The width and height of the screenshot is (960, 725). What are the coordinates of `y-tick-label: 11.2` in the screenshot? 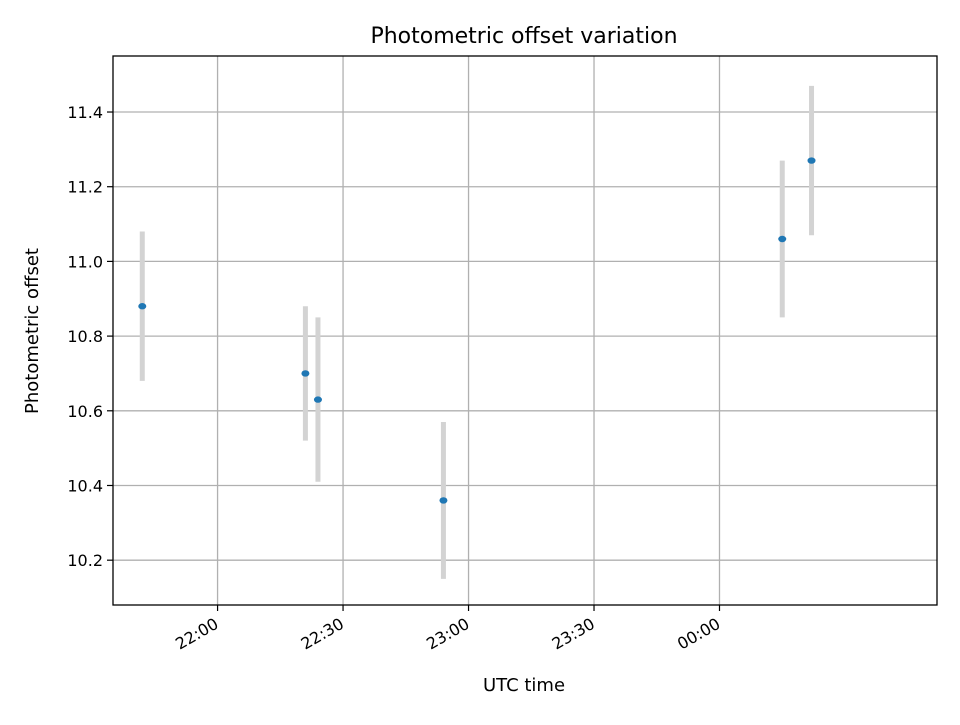 It's located at (85, 187).